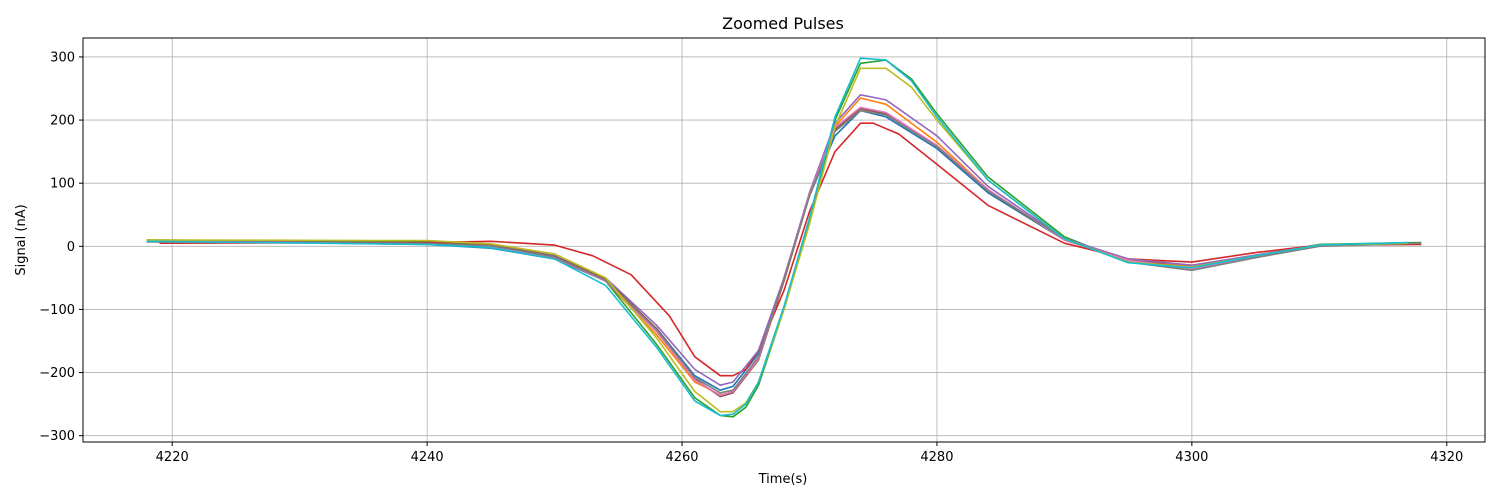 The image size is (1500, 500). Describe the element at coordinates (62, 184) in the screenshot. I see `y-tick-label: 100` at that location.